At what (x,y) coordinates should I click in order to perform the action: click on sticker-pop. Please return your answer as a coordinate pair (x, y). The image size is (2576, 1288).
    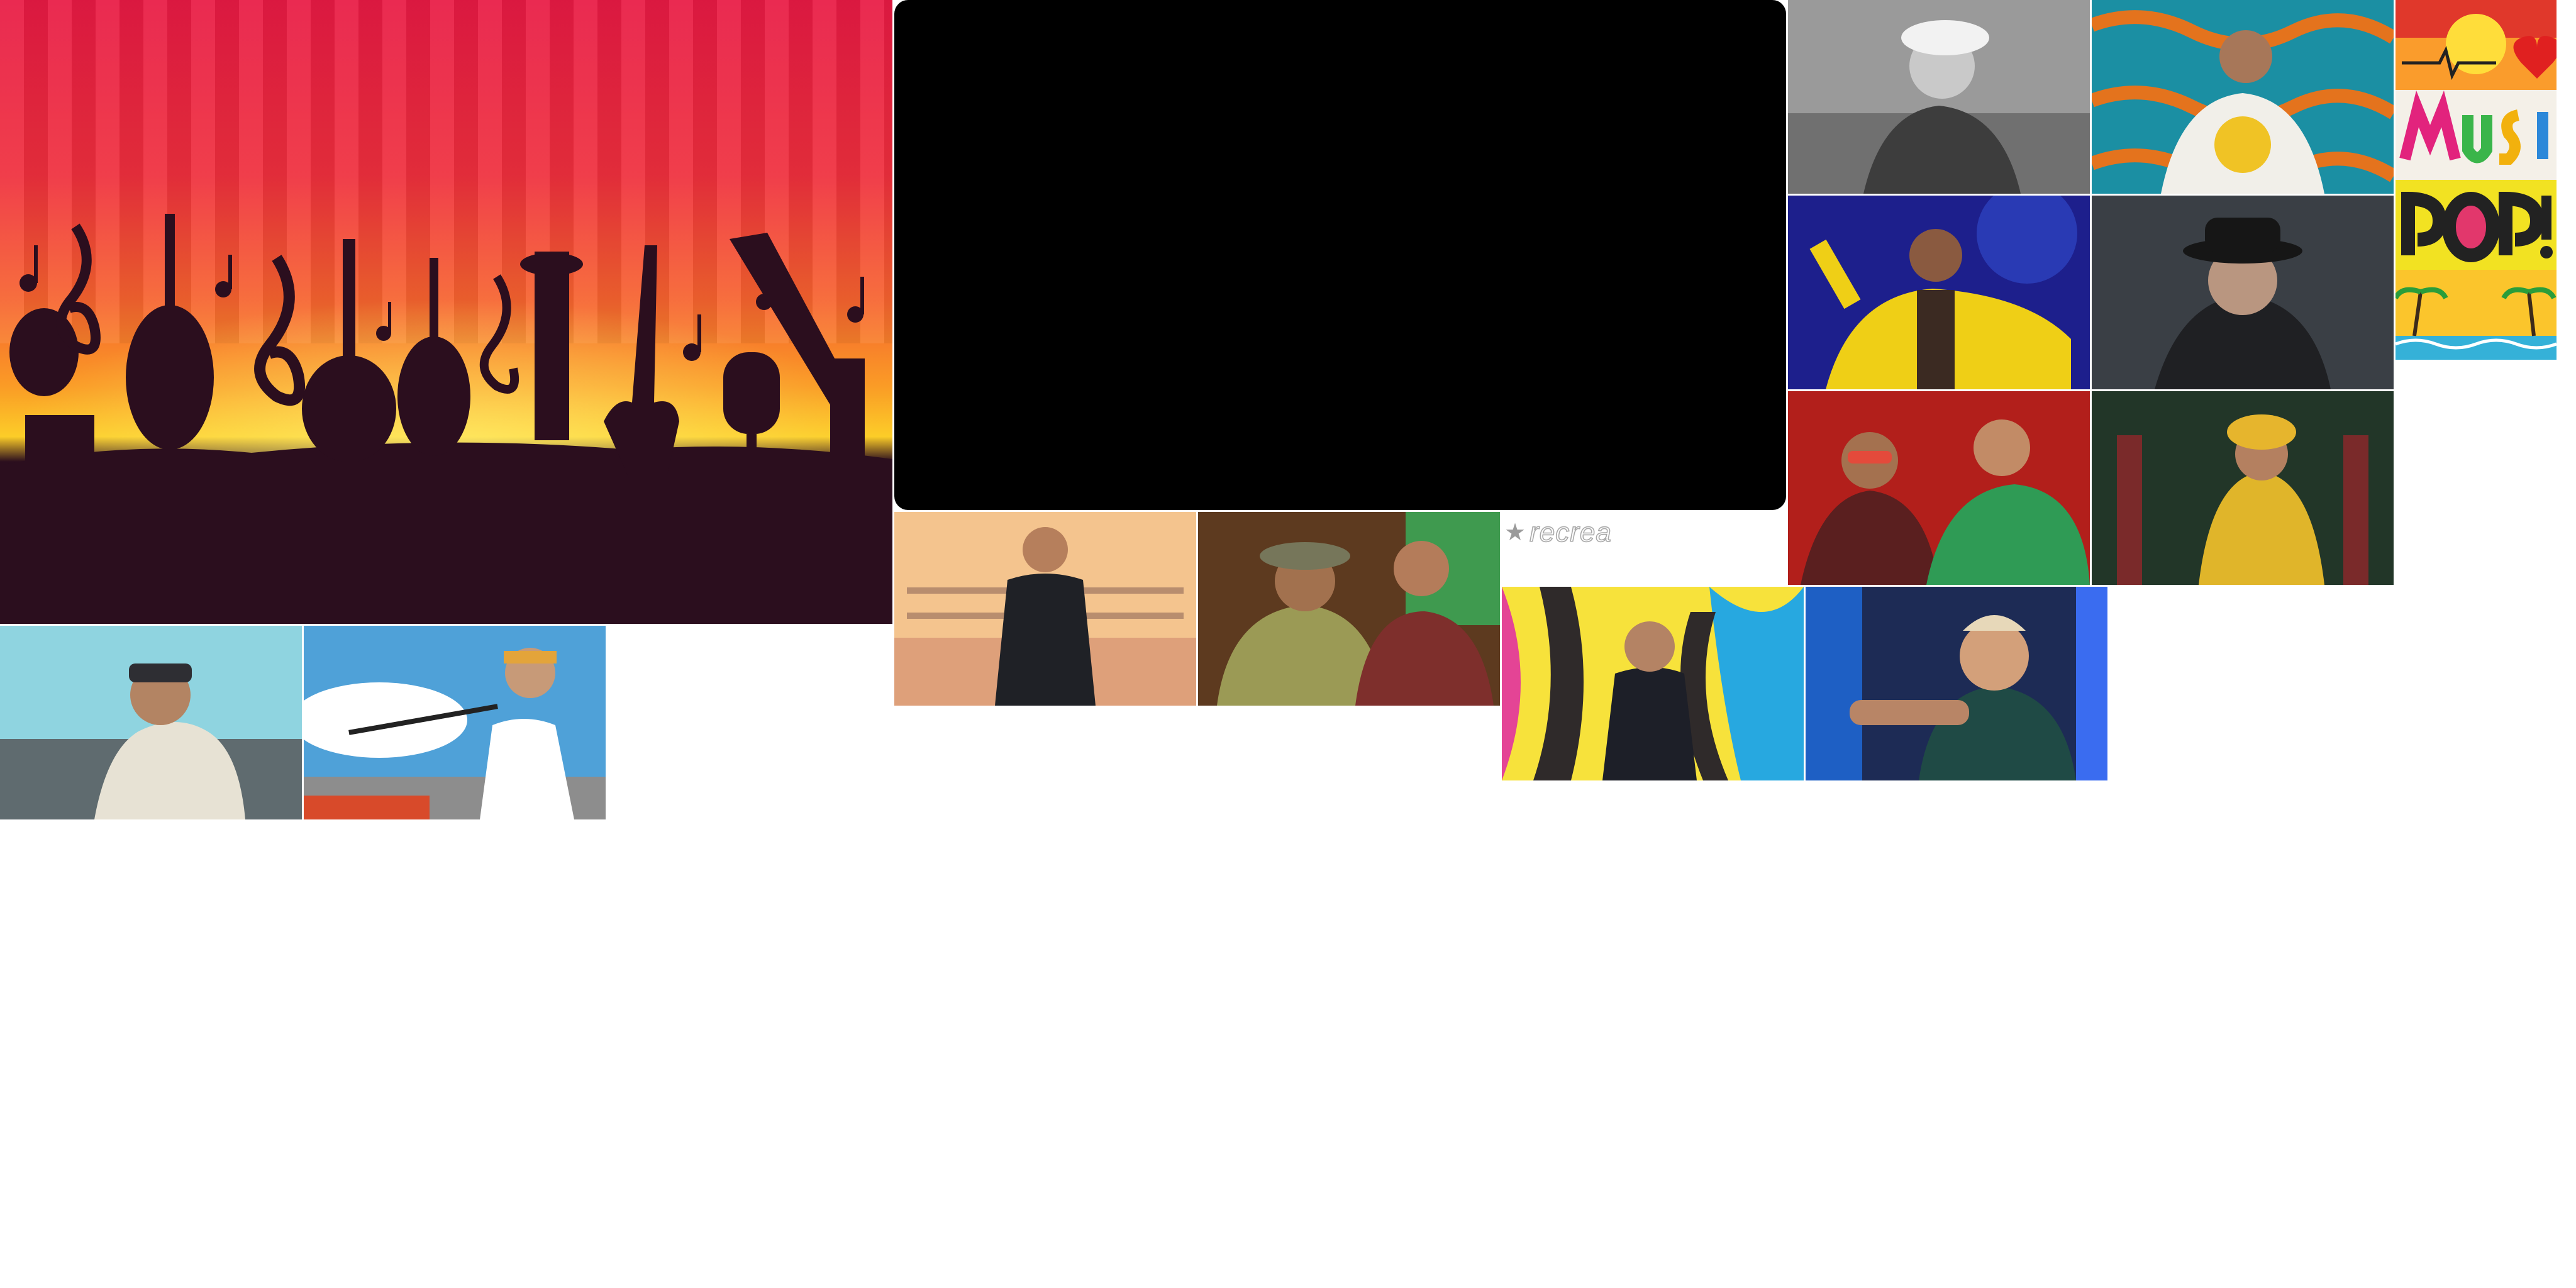
    Looking at the image, I should click on (2476, 225).